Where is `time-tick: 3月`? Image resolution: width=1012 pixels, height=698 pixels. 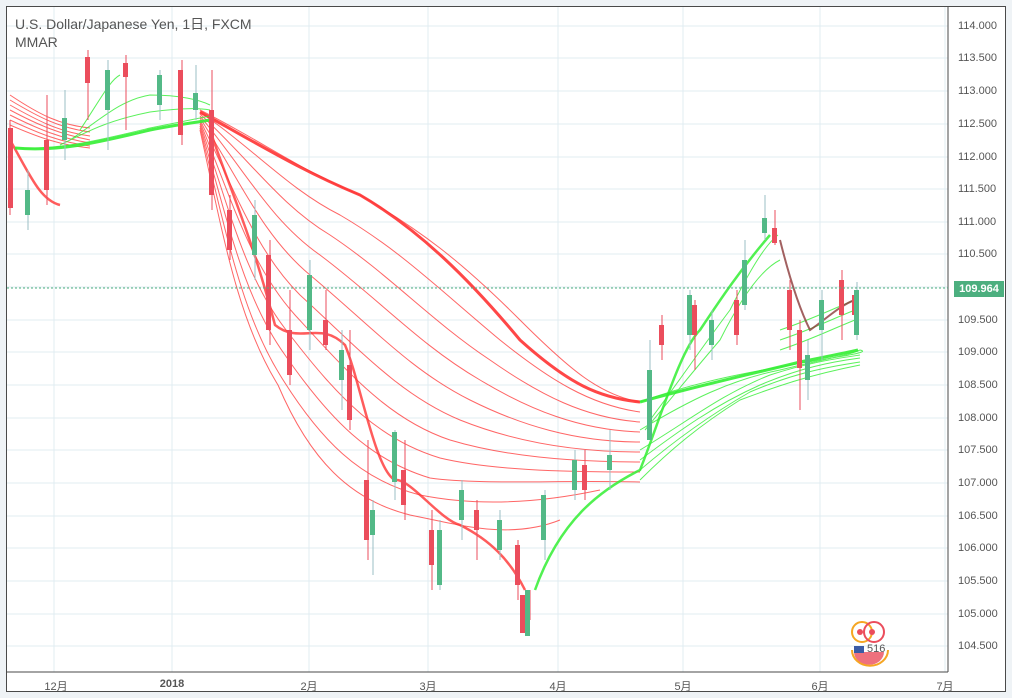 time-tick: 3月 is located at coordinates (428, 687).